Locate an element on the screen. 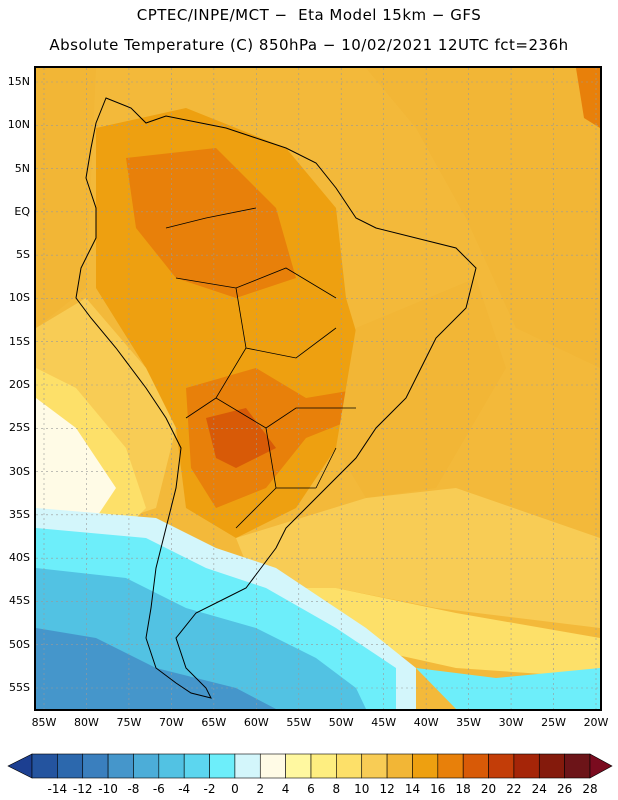  colorbar-label: -8 is located at coordinates (133, 789).